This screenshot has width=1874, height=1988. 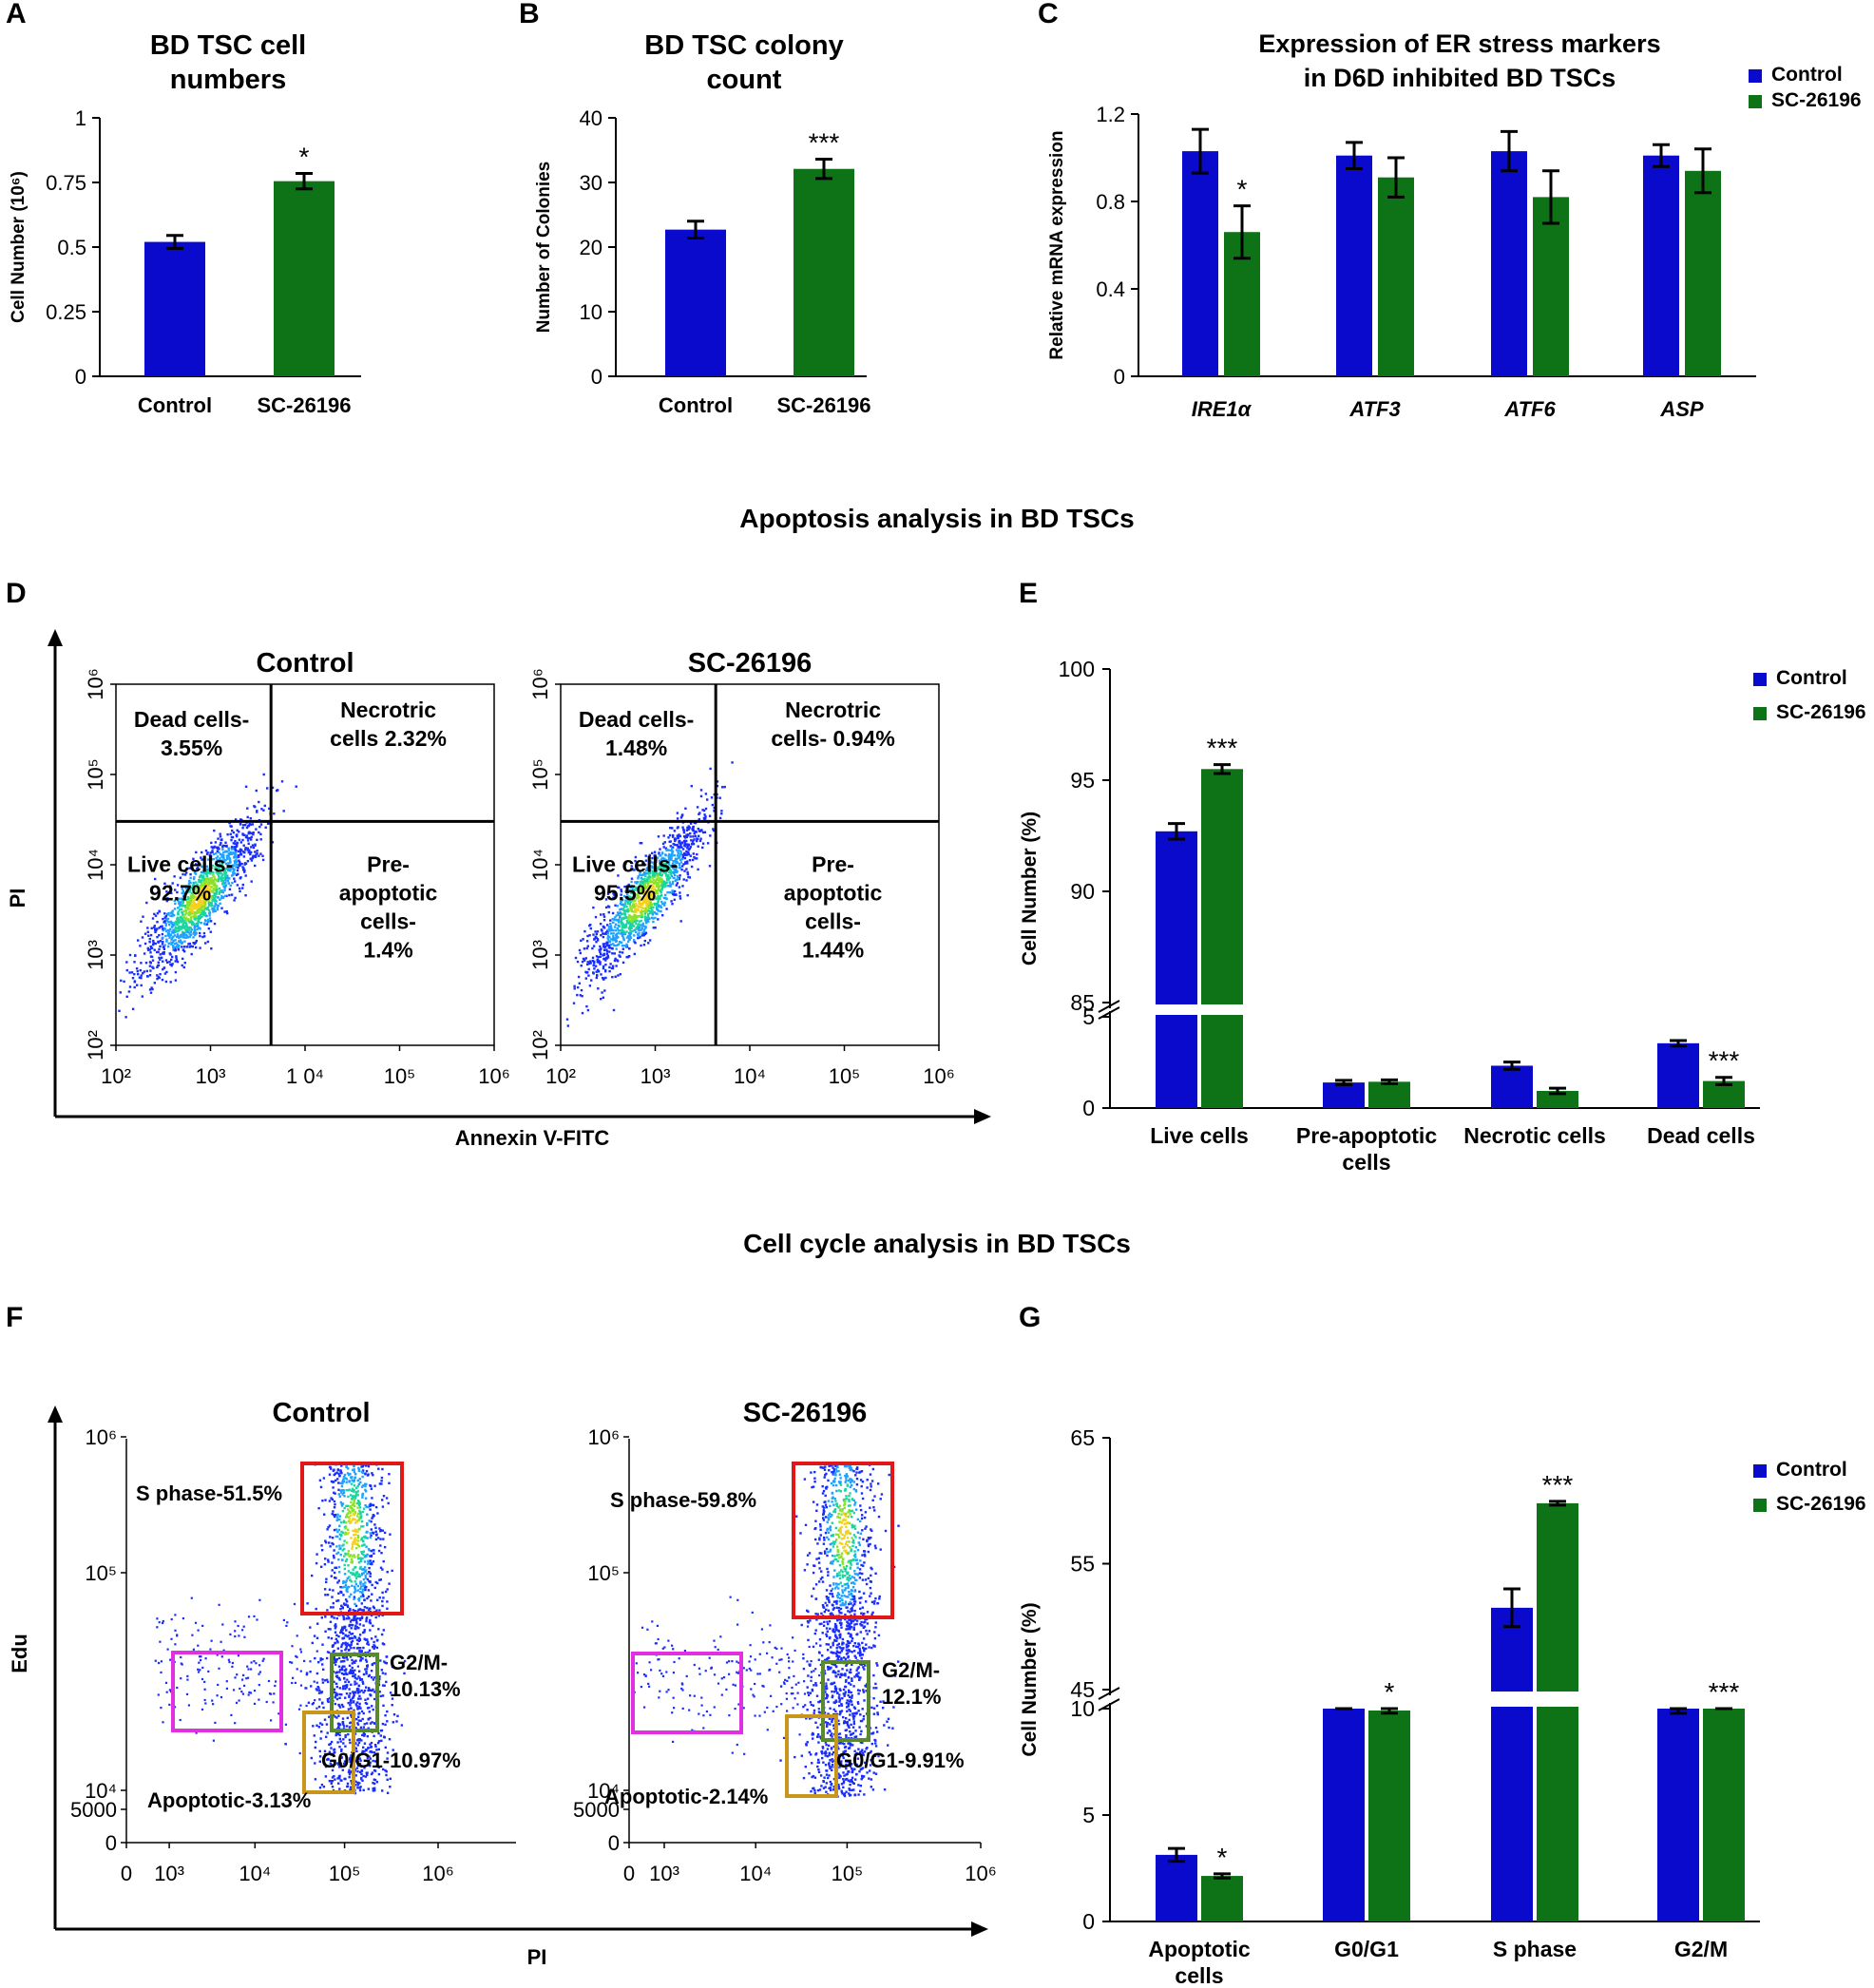 What do you see at coordinates (1199, 1949) in the screenshot?
I see `category-label-G-0-0: Apoptotic` at bounding box center [1199, 1949].